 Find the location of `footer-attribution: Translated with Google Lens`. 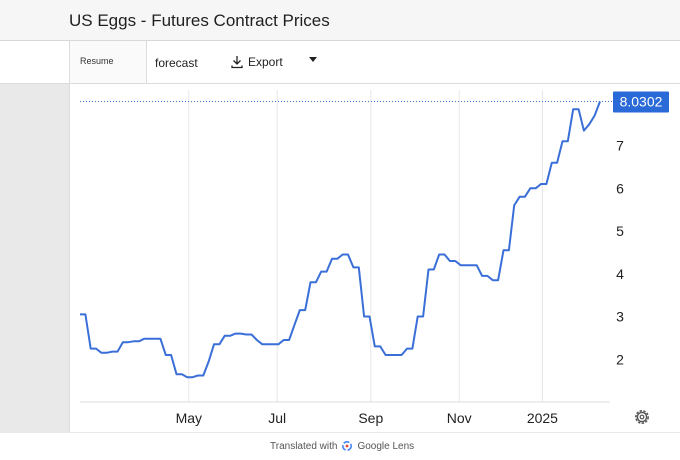

footer-attribution: Translated with Google Lens is located at coordinates (342, 446).